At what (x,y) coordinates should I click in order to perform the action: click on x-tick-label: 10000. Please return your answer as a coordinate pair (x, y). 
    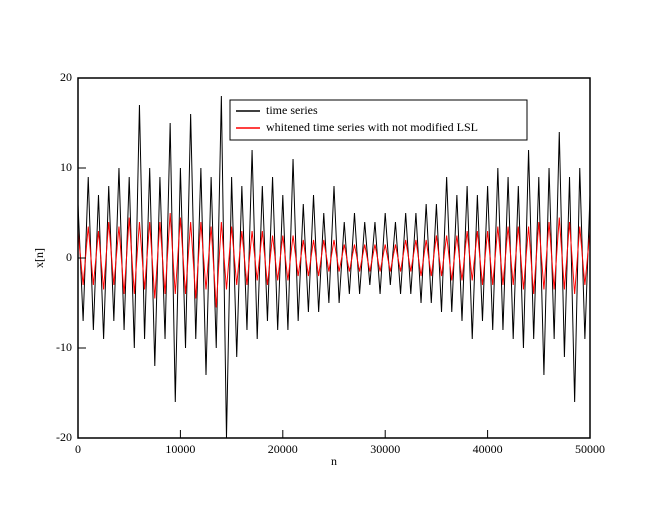
    Looking at the image, I should click on (180, 449).